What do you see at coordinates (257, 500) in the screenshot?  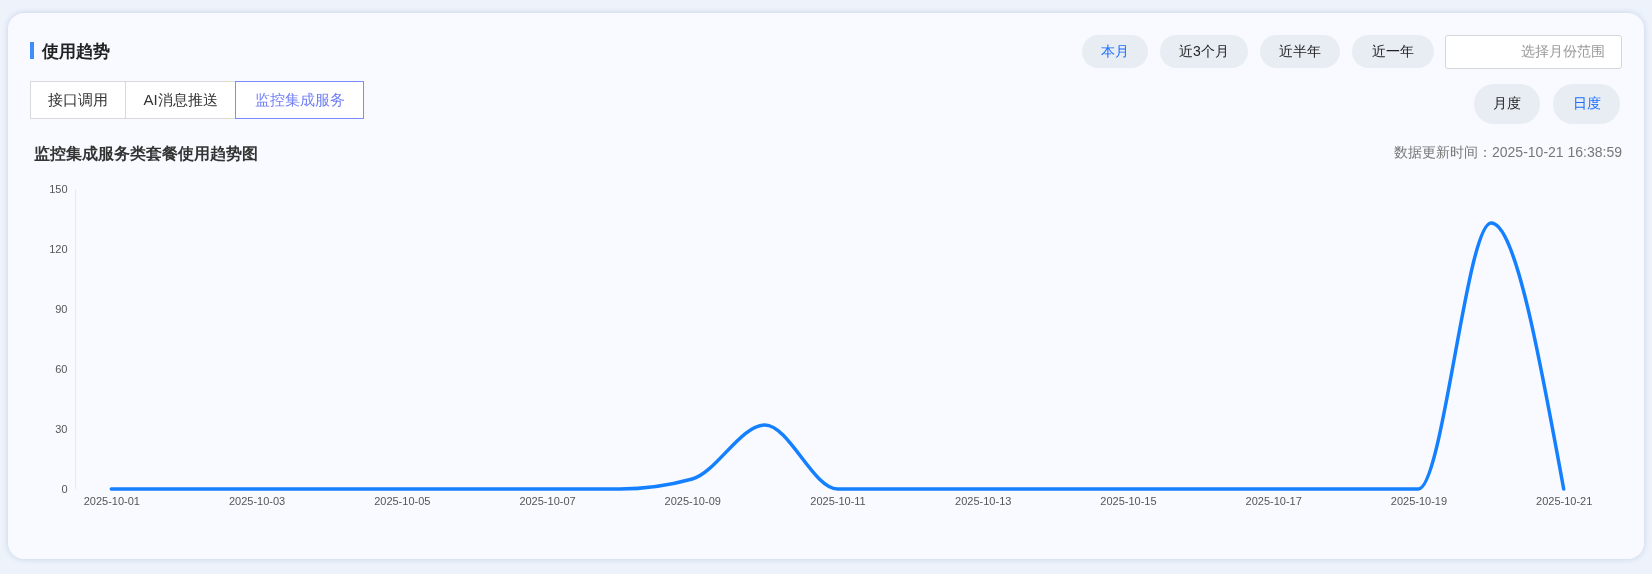 I see `x-tick-label: 2025-10-03` at bounding box center [257, 500].